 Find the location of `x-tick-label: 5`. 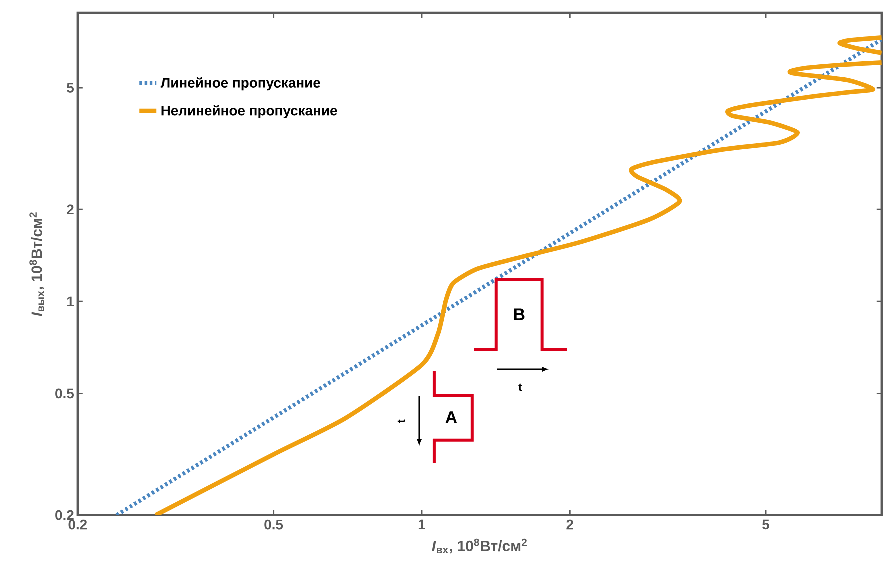

x-tick-label: 5 is located at coordinates (766, 525).